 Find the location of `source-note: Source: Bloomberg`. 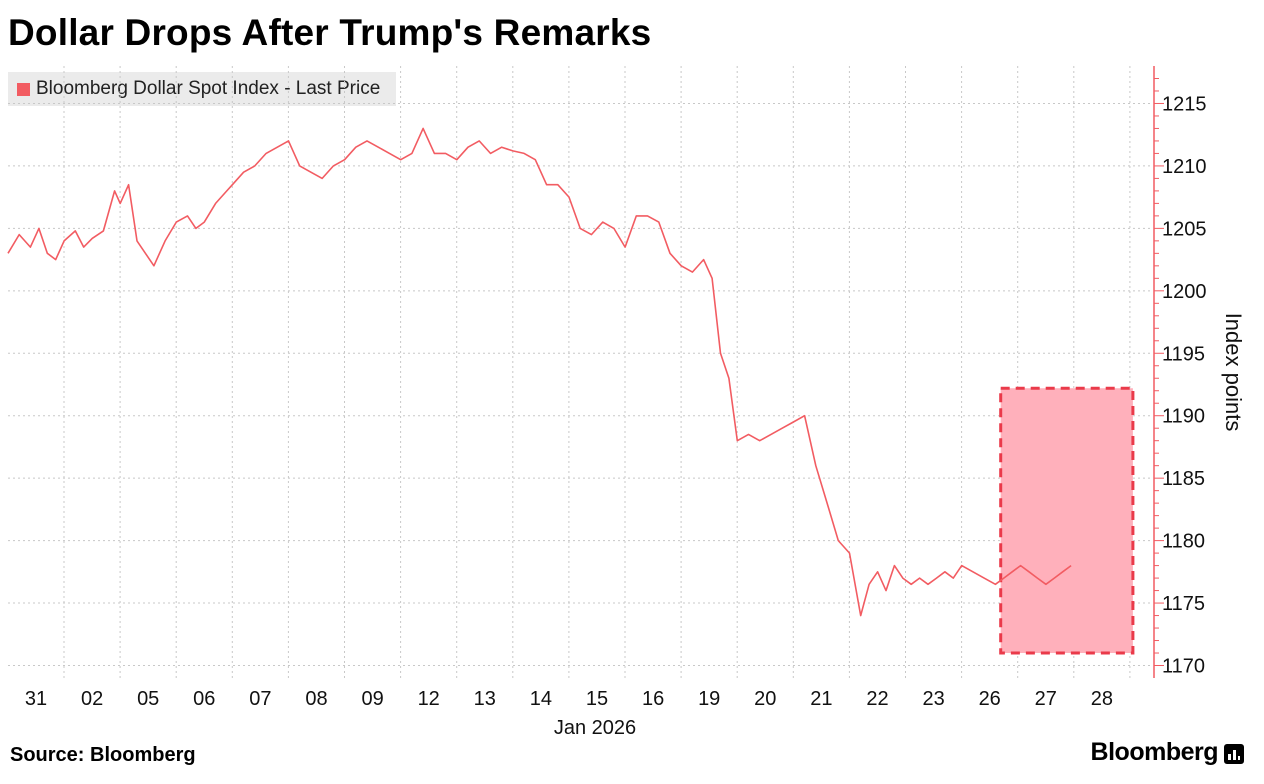

source-note: Source: Bloomberg is located at coordinates (103, 755).